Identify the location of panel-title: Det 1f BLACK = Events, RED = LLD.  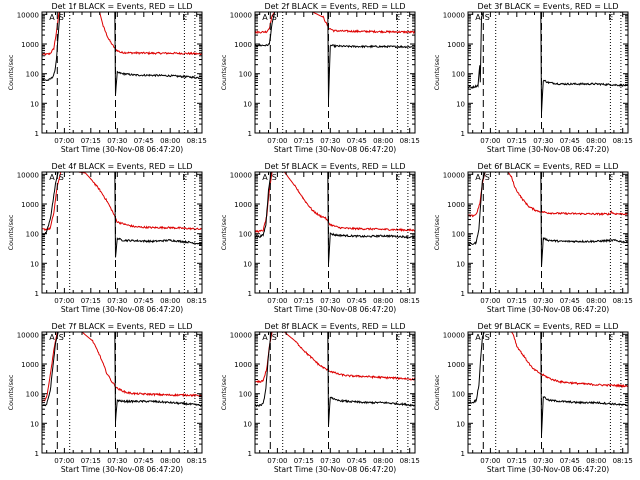
(121, 6).